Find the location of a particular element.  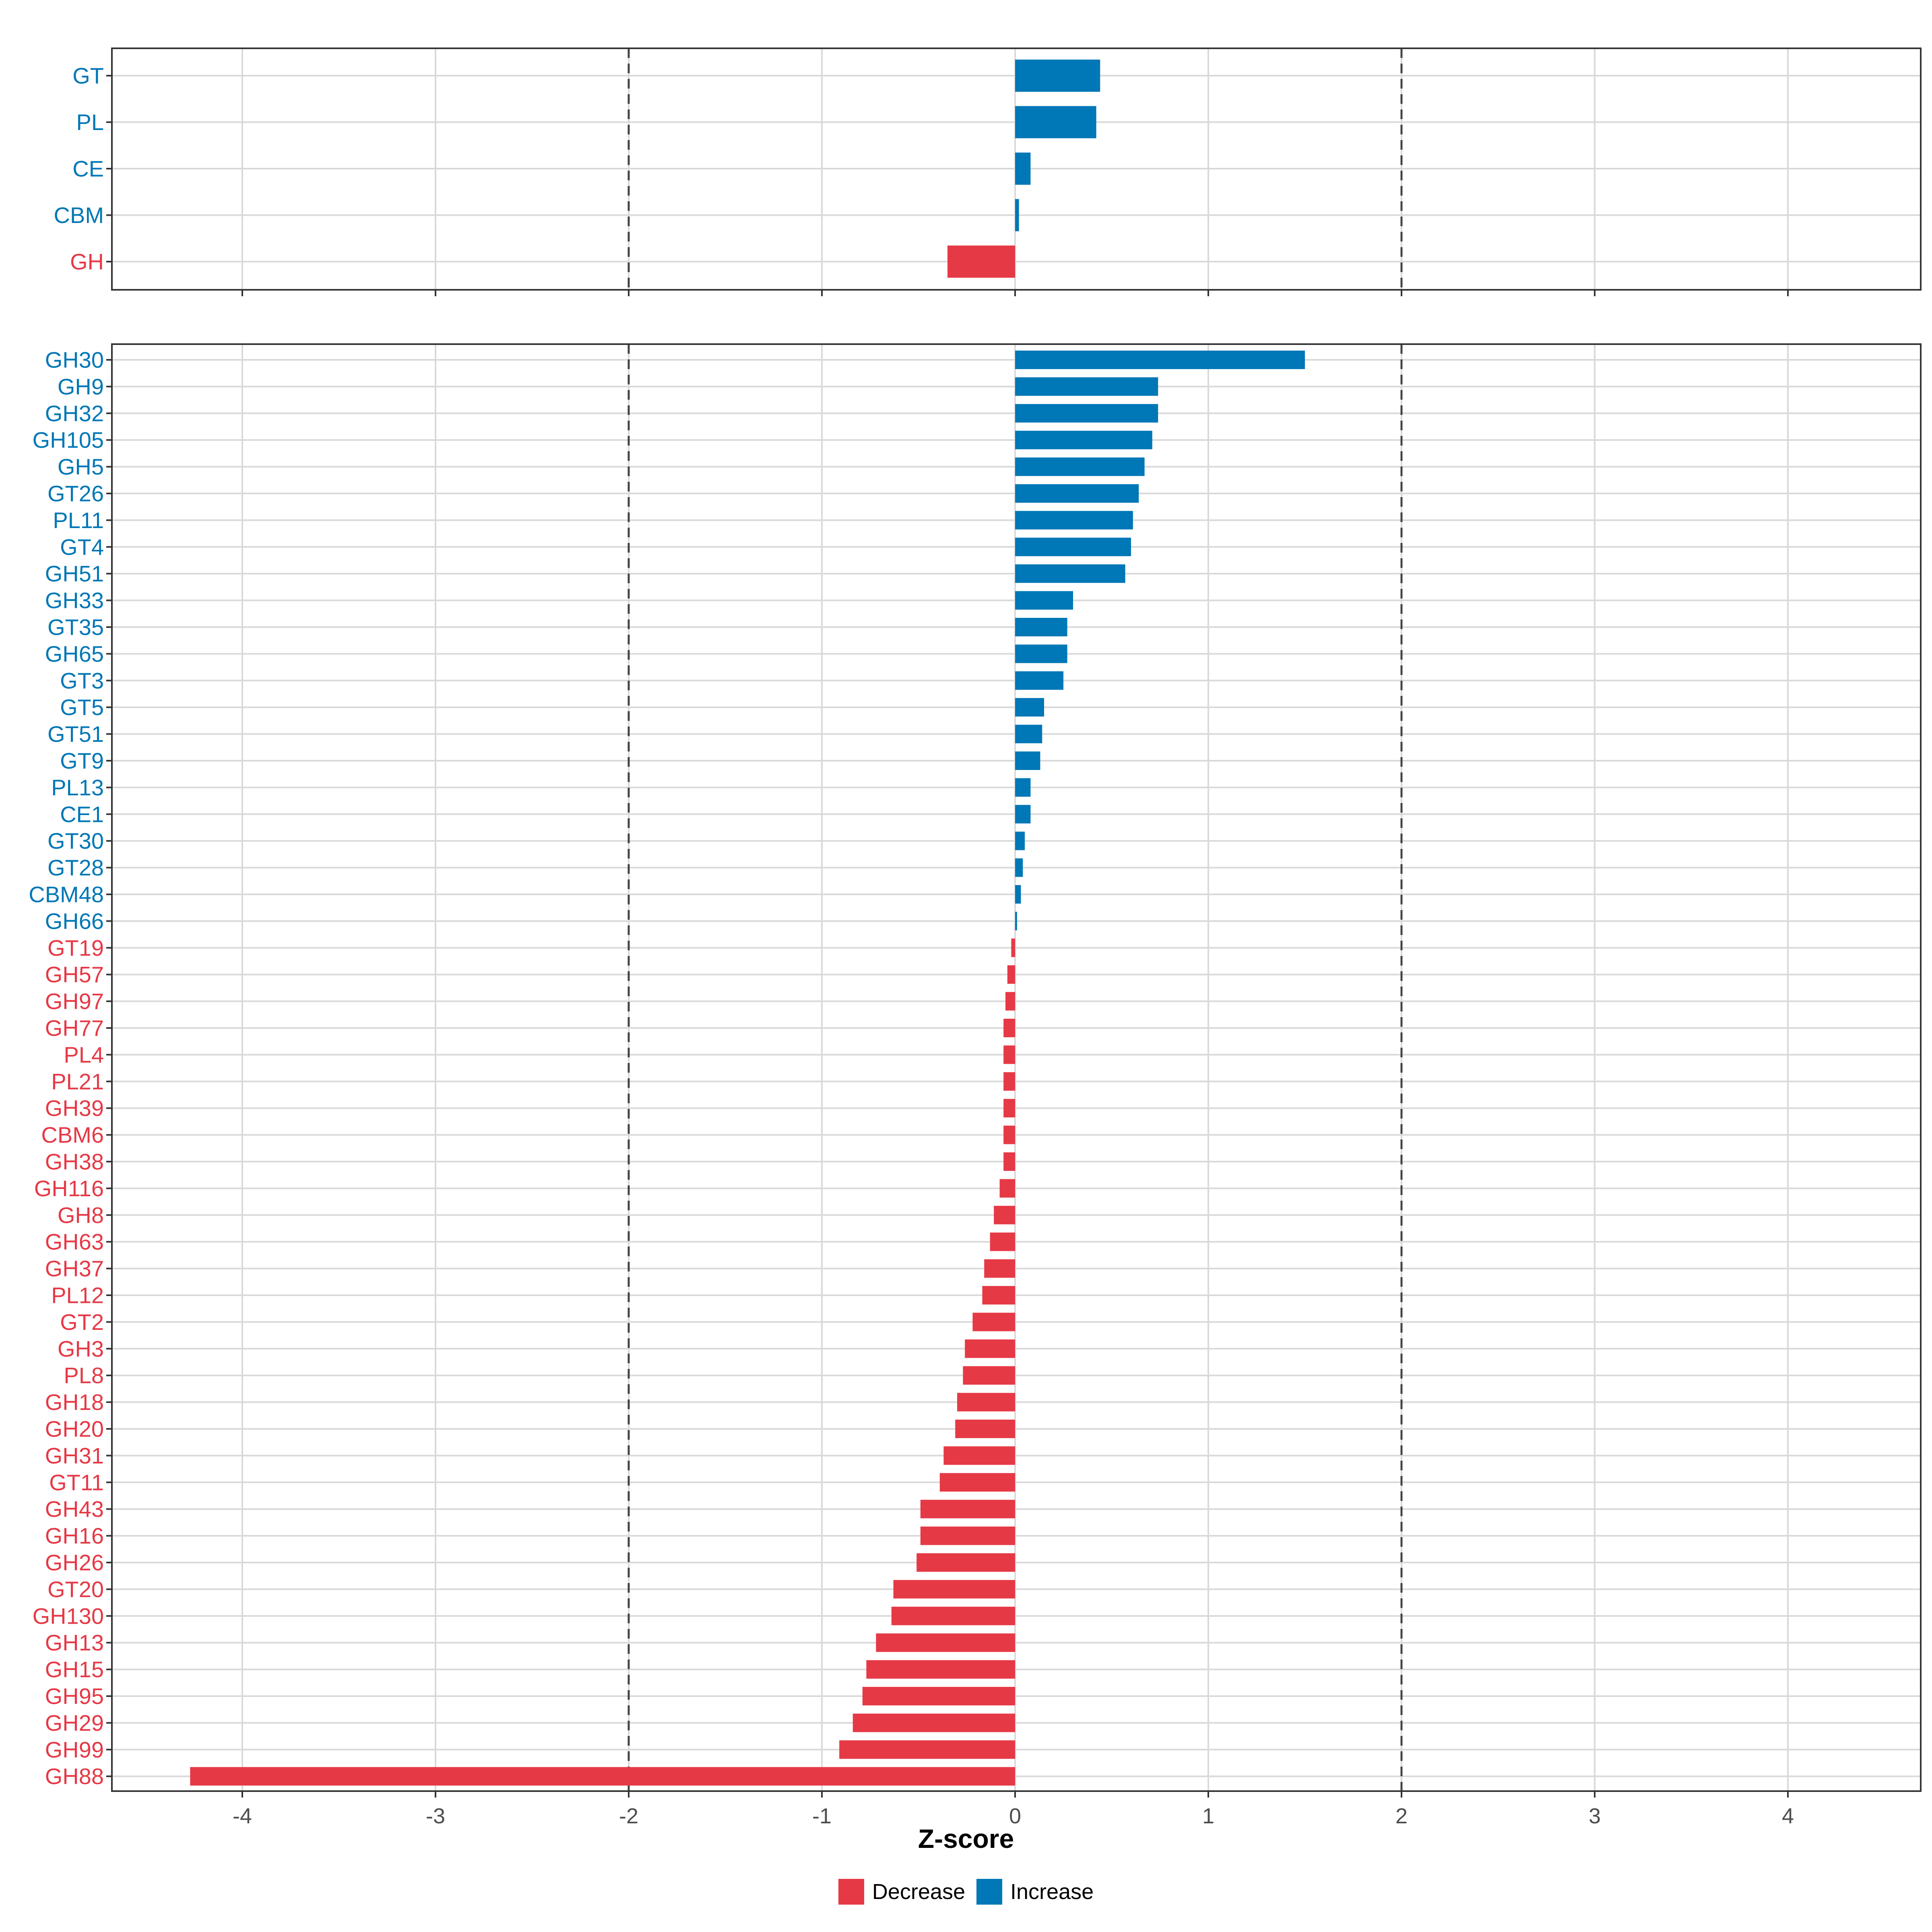

bar-pl12 is located at coordinates (998, 1295).